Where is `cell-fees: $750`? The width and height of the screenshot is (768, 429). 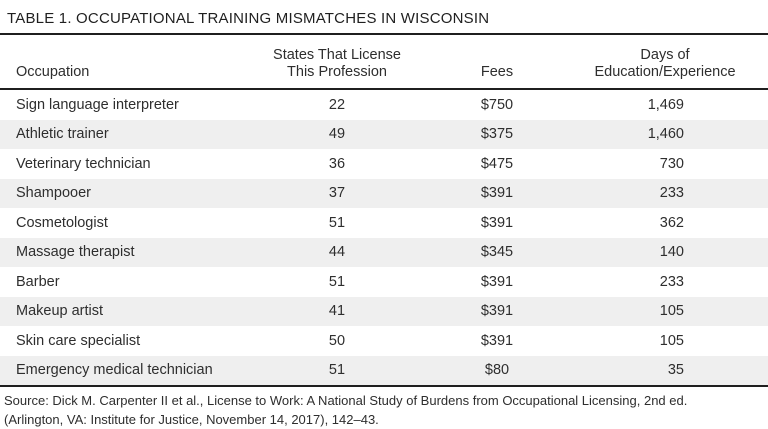 cell-fees: $750 is located at coordinates (497, 104).